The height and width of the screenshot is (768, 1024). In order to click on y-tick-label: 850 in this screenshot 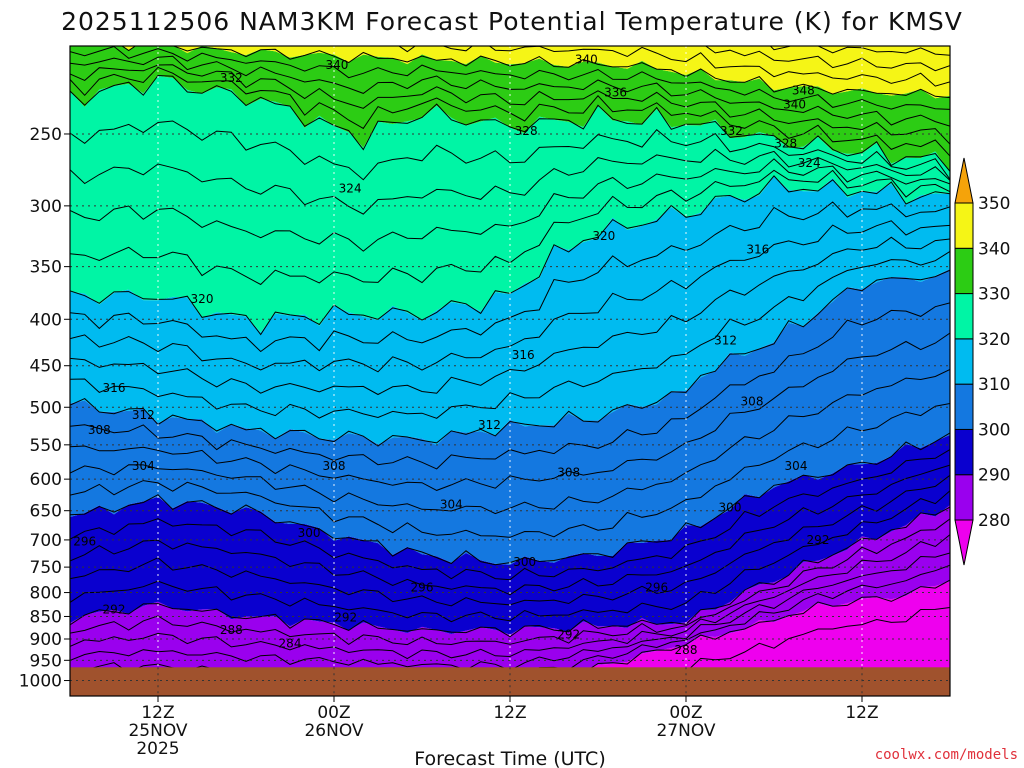, I will do `click(46, 617)`.